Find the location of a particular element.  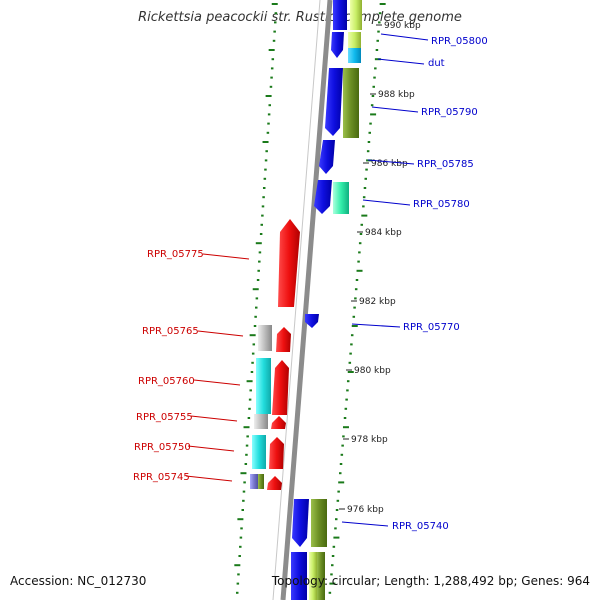

gene-label-forward: RPR_05780 is located at coordinates (441, 204).